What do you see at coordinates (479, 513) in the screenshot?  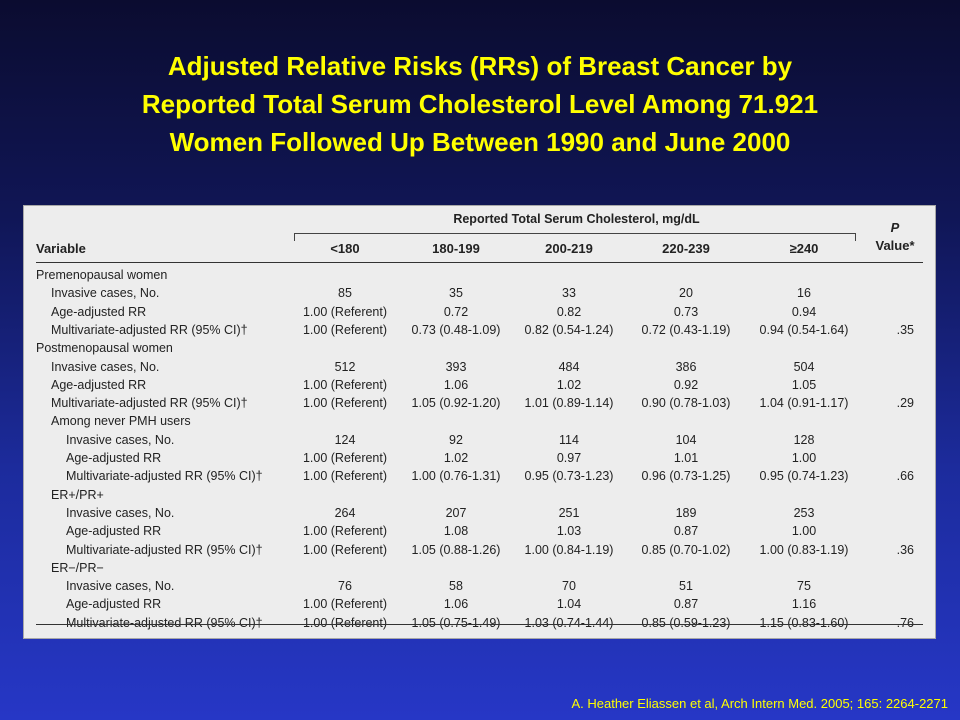 I see `table-row: Invasive cases, No. 264 207 251 189 253` at bounding box center [479, 513].